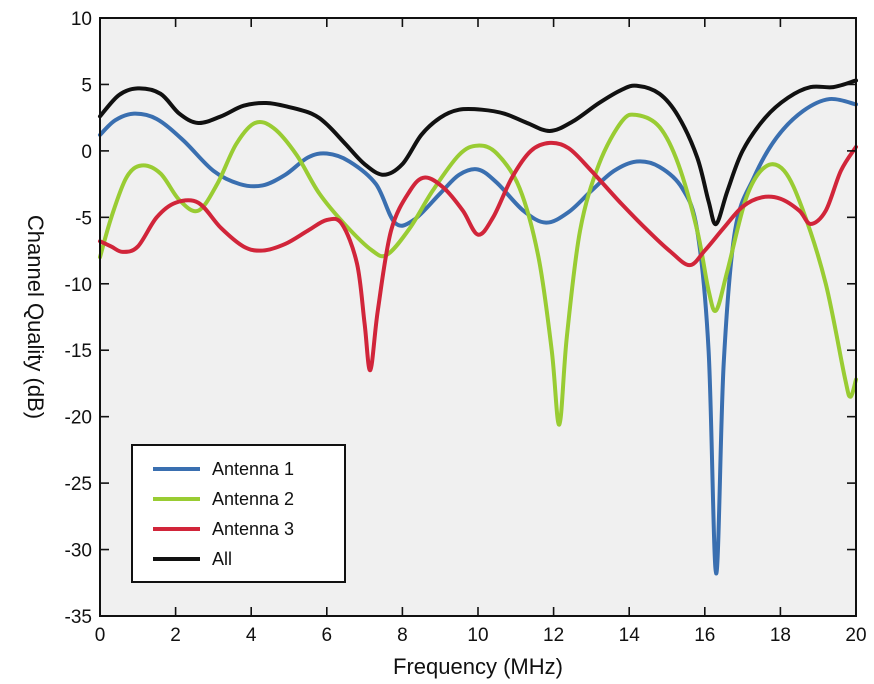 The height and width of the screenshot is (684, 874). I want to click on x-tick-label: 20, so click(855, 635).